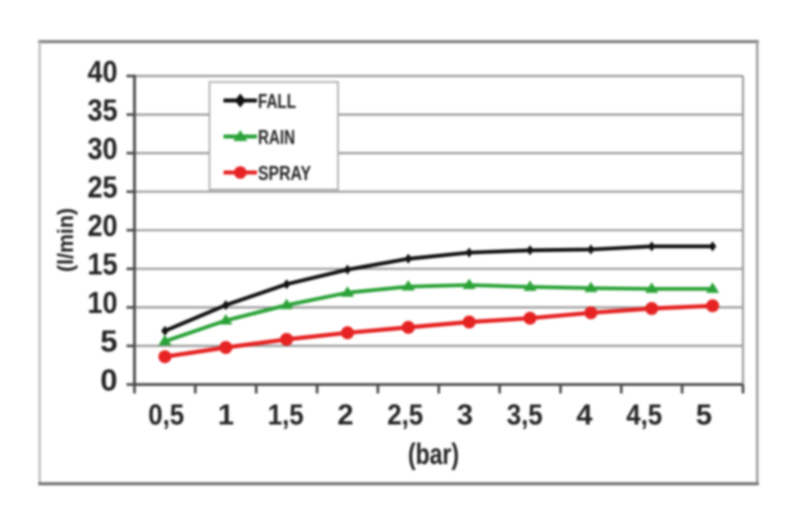  Describe the element at coordinates (103, 148) in the screenshot. I see `svg-text: 30` at that location.